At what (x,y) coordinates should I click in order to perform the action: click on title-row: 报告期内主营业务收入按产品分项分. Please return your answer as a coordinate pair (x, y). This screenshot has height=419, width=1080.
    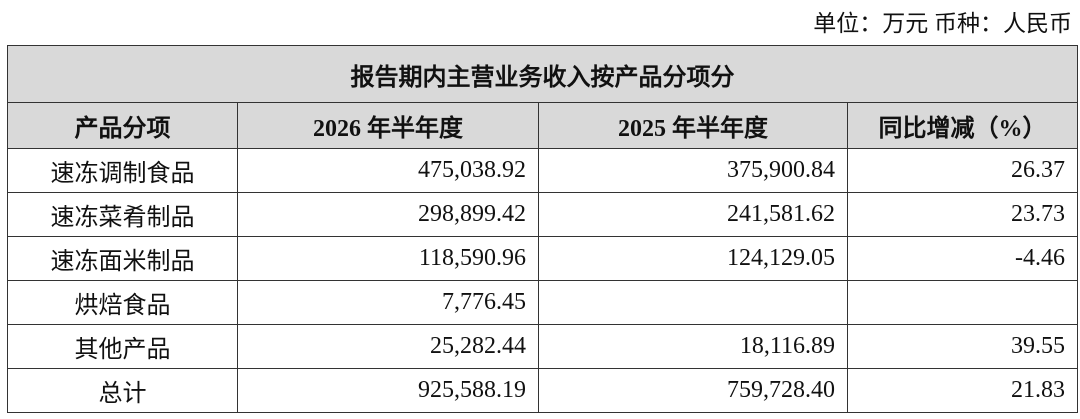
    Looking at the image, I should click on (542, 74).